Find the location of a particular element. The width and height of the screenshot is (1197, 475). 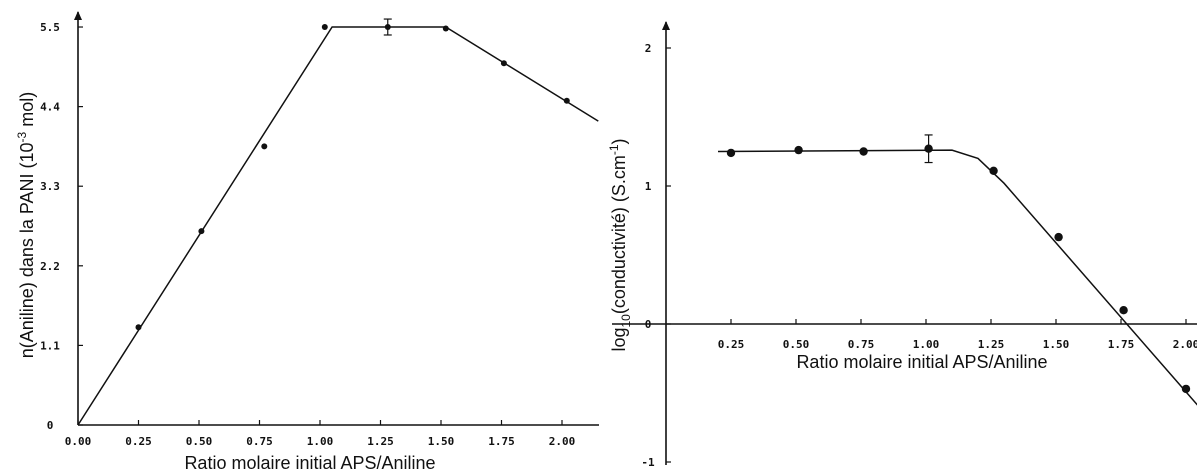

y-tick-label: 3.3 is located at coordinates (50, 186).